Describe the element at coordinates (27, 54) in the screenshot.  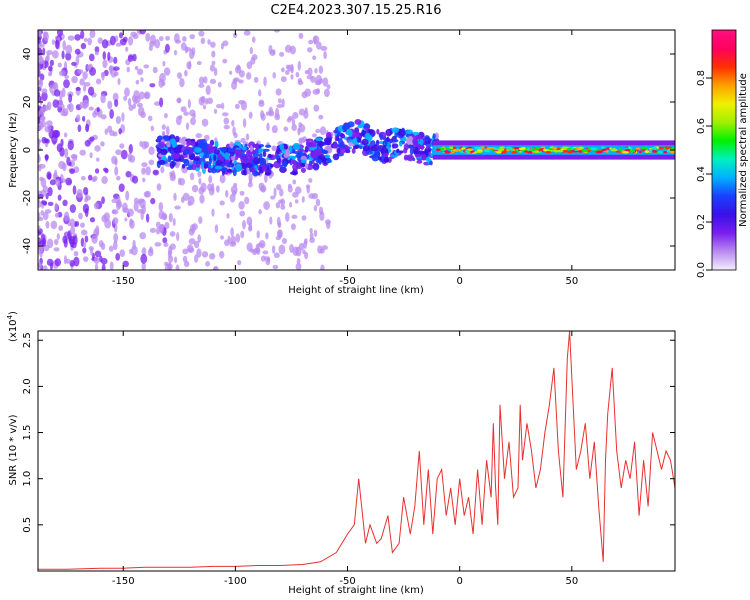
I see `top-y-tick-label: 40` at that location.